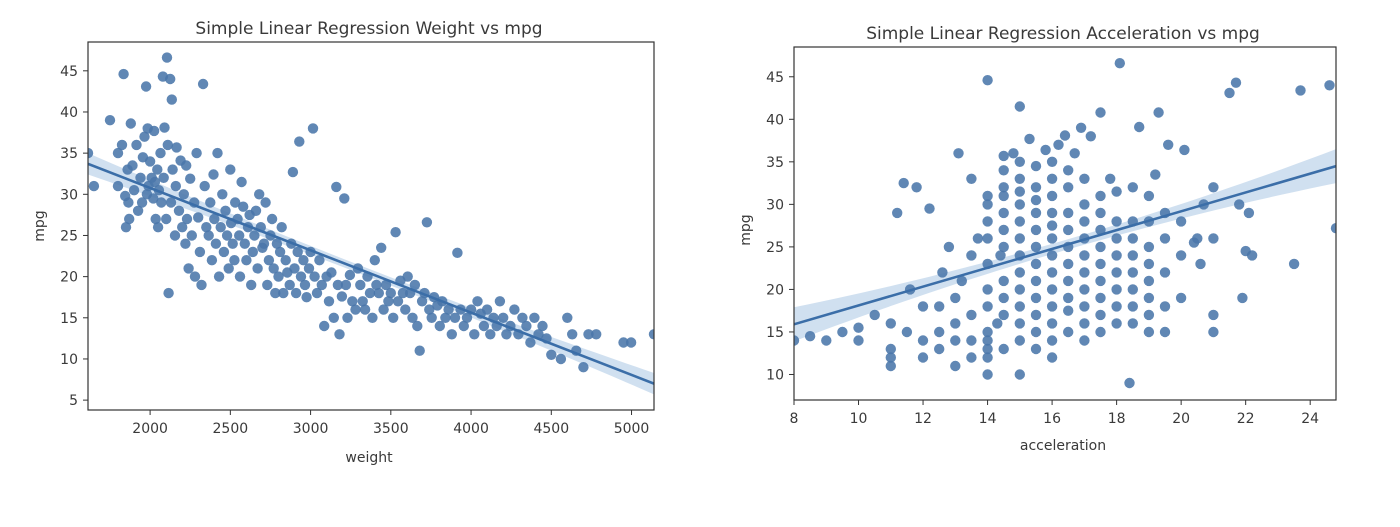 The image size is (1400, 527). What do you see at coordinates (69, 154) in the screenshot?
I see `y-tick-label: 35` at bounding box center [69, 154].